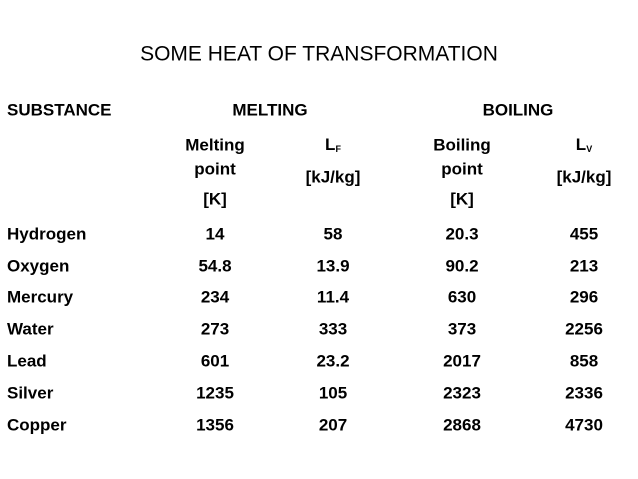 The width and height of the screenshot is (638, 479). Describe the element at coordinates (215, 144) in the screenshot. I see `column-header-line: Melting` at that location.